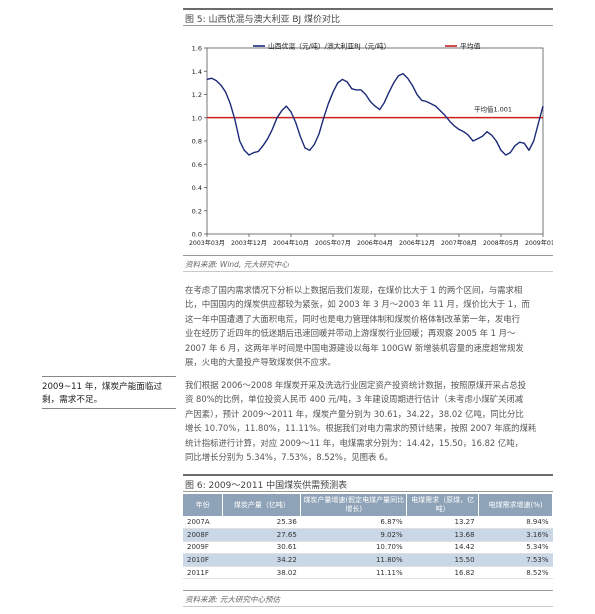  I want to click on table-cell: 11.11%, so click(353, 573).